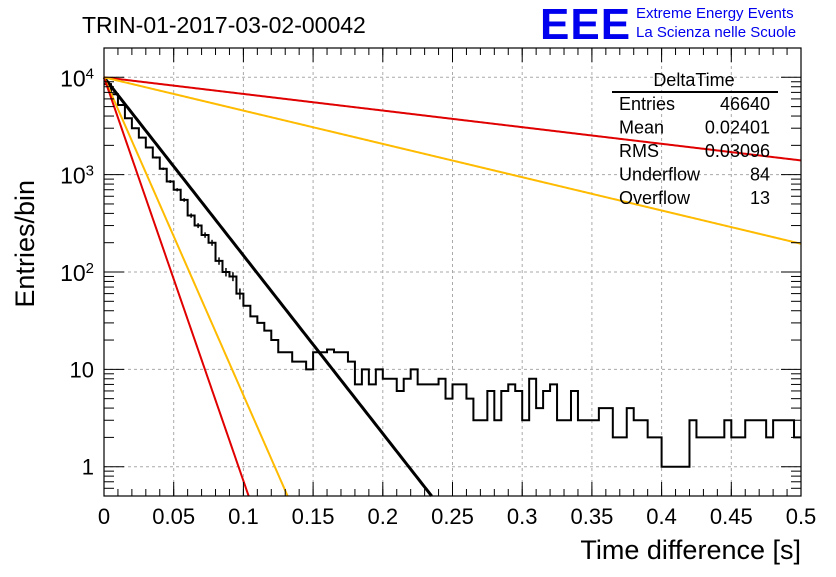 Image resolution: width=836 pixels, height=577 pixels. Describe the element at coordinates (77, 273) in the screenshot. I see `y-tick-label: 102` at that location.